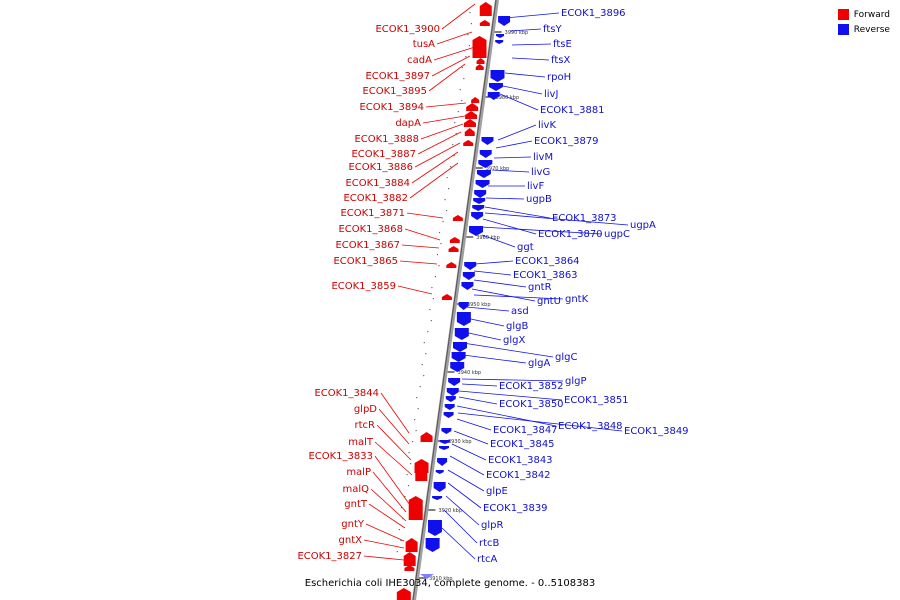 The height and width of the screenshot is (600, 900). What do you see at coordinates (551, 94) in the screenshot?
I see `reverse-gene-label: livJ` at bounding box center [551, 94].